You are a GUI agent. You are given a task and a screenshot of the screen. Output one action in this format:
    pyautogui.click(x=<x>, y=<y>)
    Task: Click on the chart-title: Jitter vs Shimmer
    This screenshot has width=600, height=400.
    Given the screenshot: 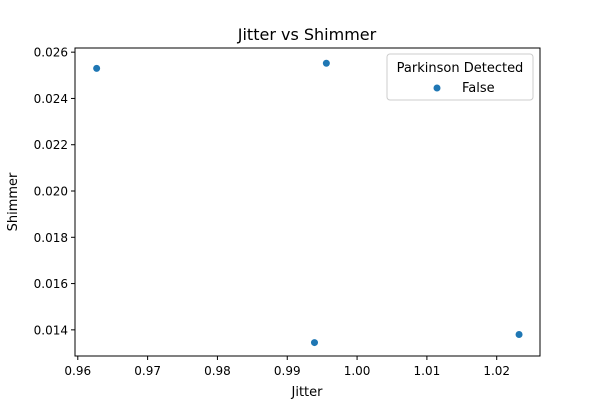 What is the action you would take?
    pyautogui.click(x=307, y=34)
    